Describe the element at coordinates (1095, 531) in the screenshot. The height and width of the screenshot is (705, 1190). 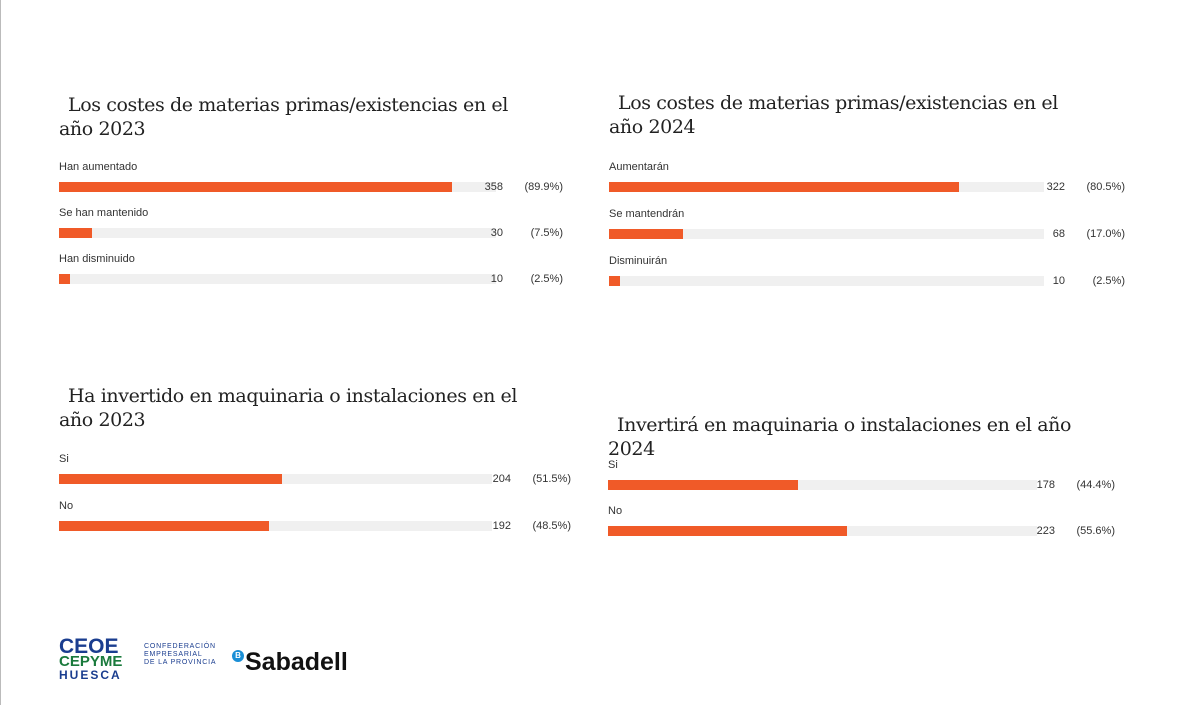
I see `percent-label: (55.6%)` at that location.